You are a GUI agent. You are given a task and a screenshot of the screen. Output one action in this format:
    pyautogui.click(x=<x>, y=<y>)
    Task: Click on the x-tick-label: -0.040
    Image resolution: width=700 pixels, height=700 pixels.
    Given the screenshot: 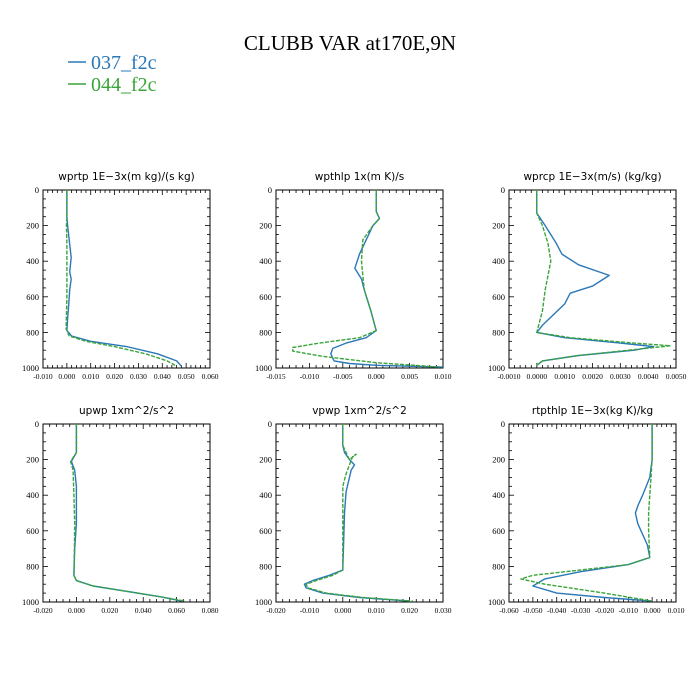 What is the action you would take?
    pyautogui.click(x=557, y=610)
    